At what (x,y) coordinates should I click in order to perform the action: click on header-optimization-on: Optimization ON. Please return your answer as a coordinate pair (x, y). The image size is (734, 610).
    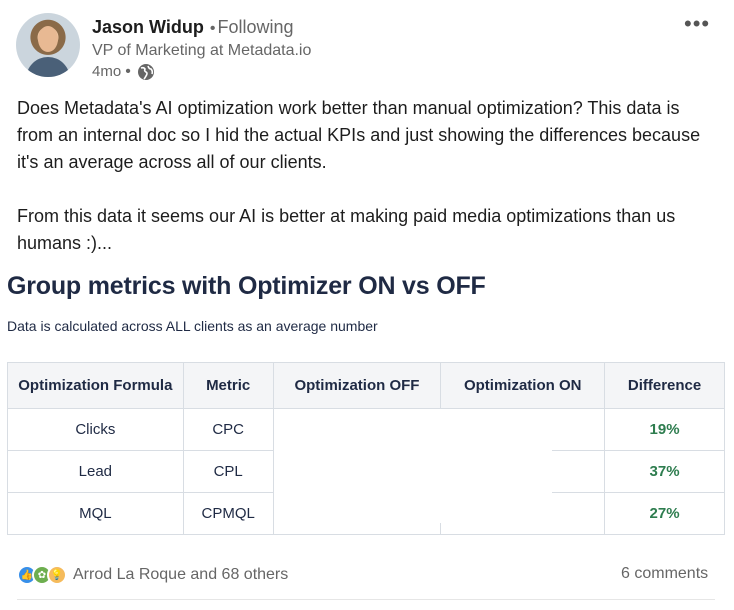
    Looking at the image, I should click on (523, 385).